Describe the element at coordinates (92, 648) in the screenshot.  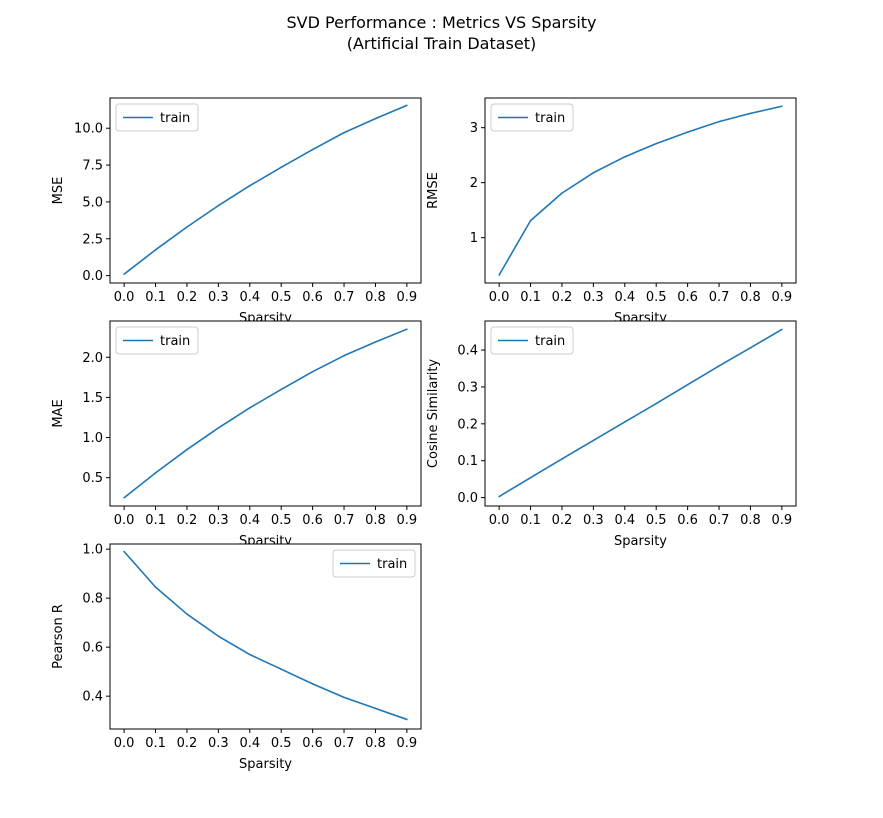
I see `y-tick-label: 0.6` at that location.